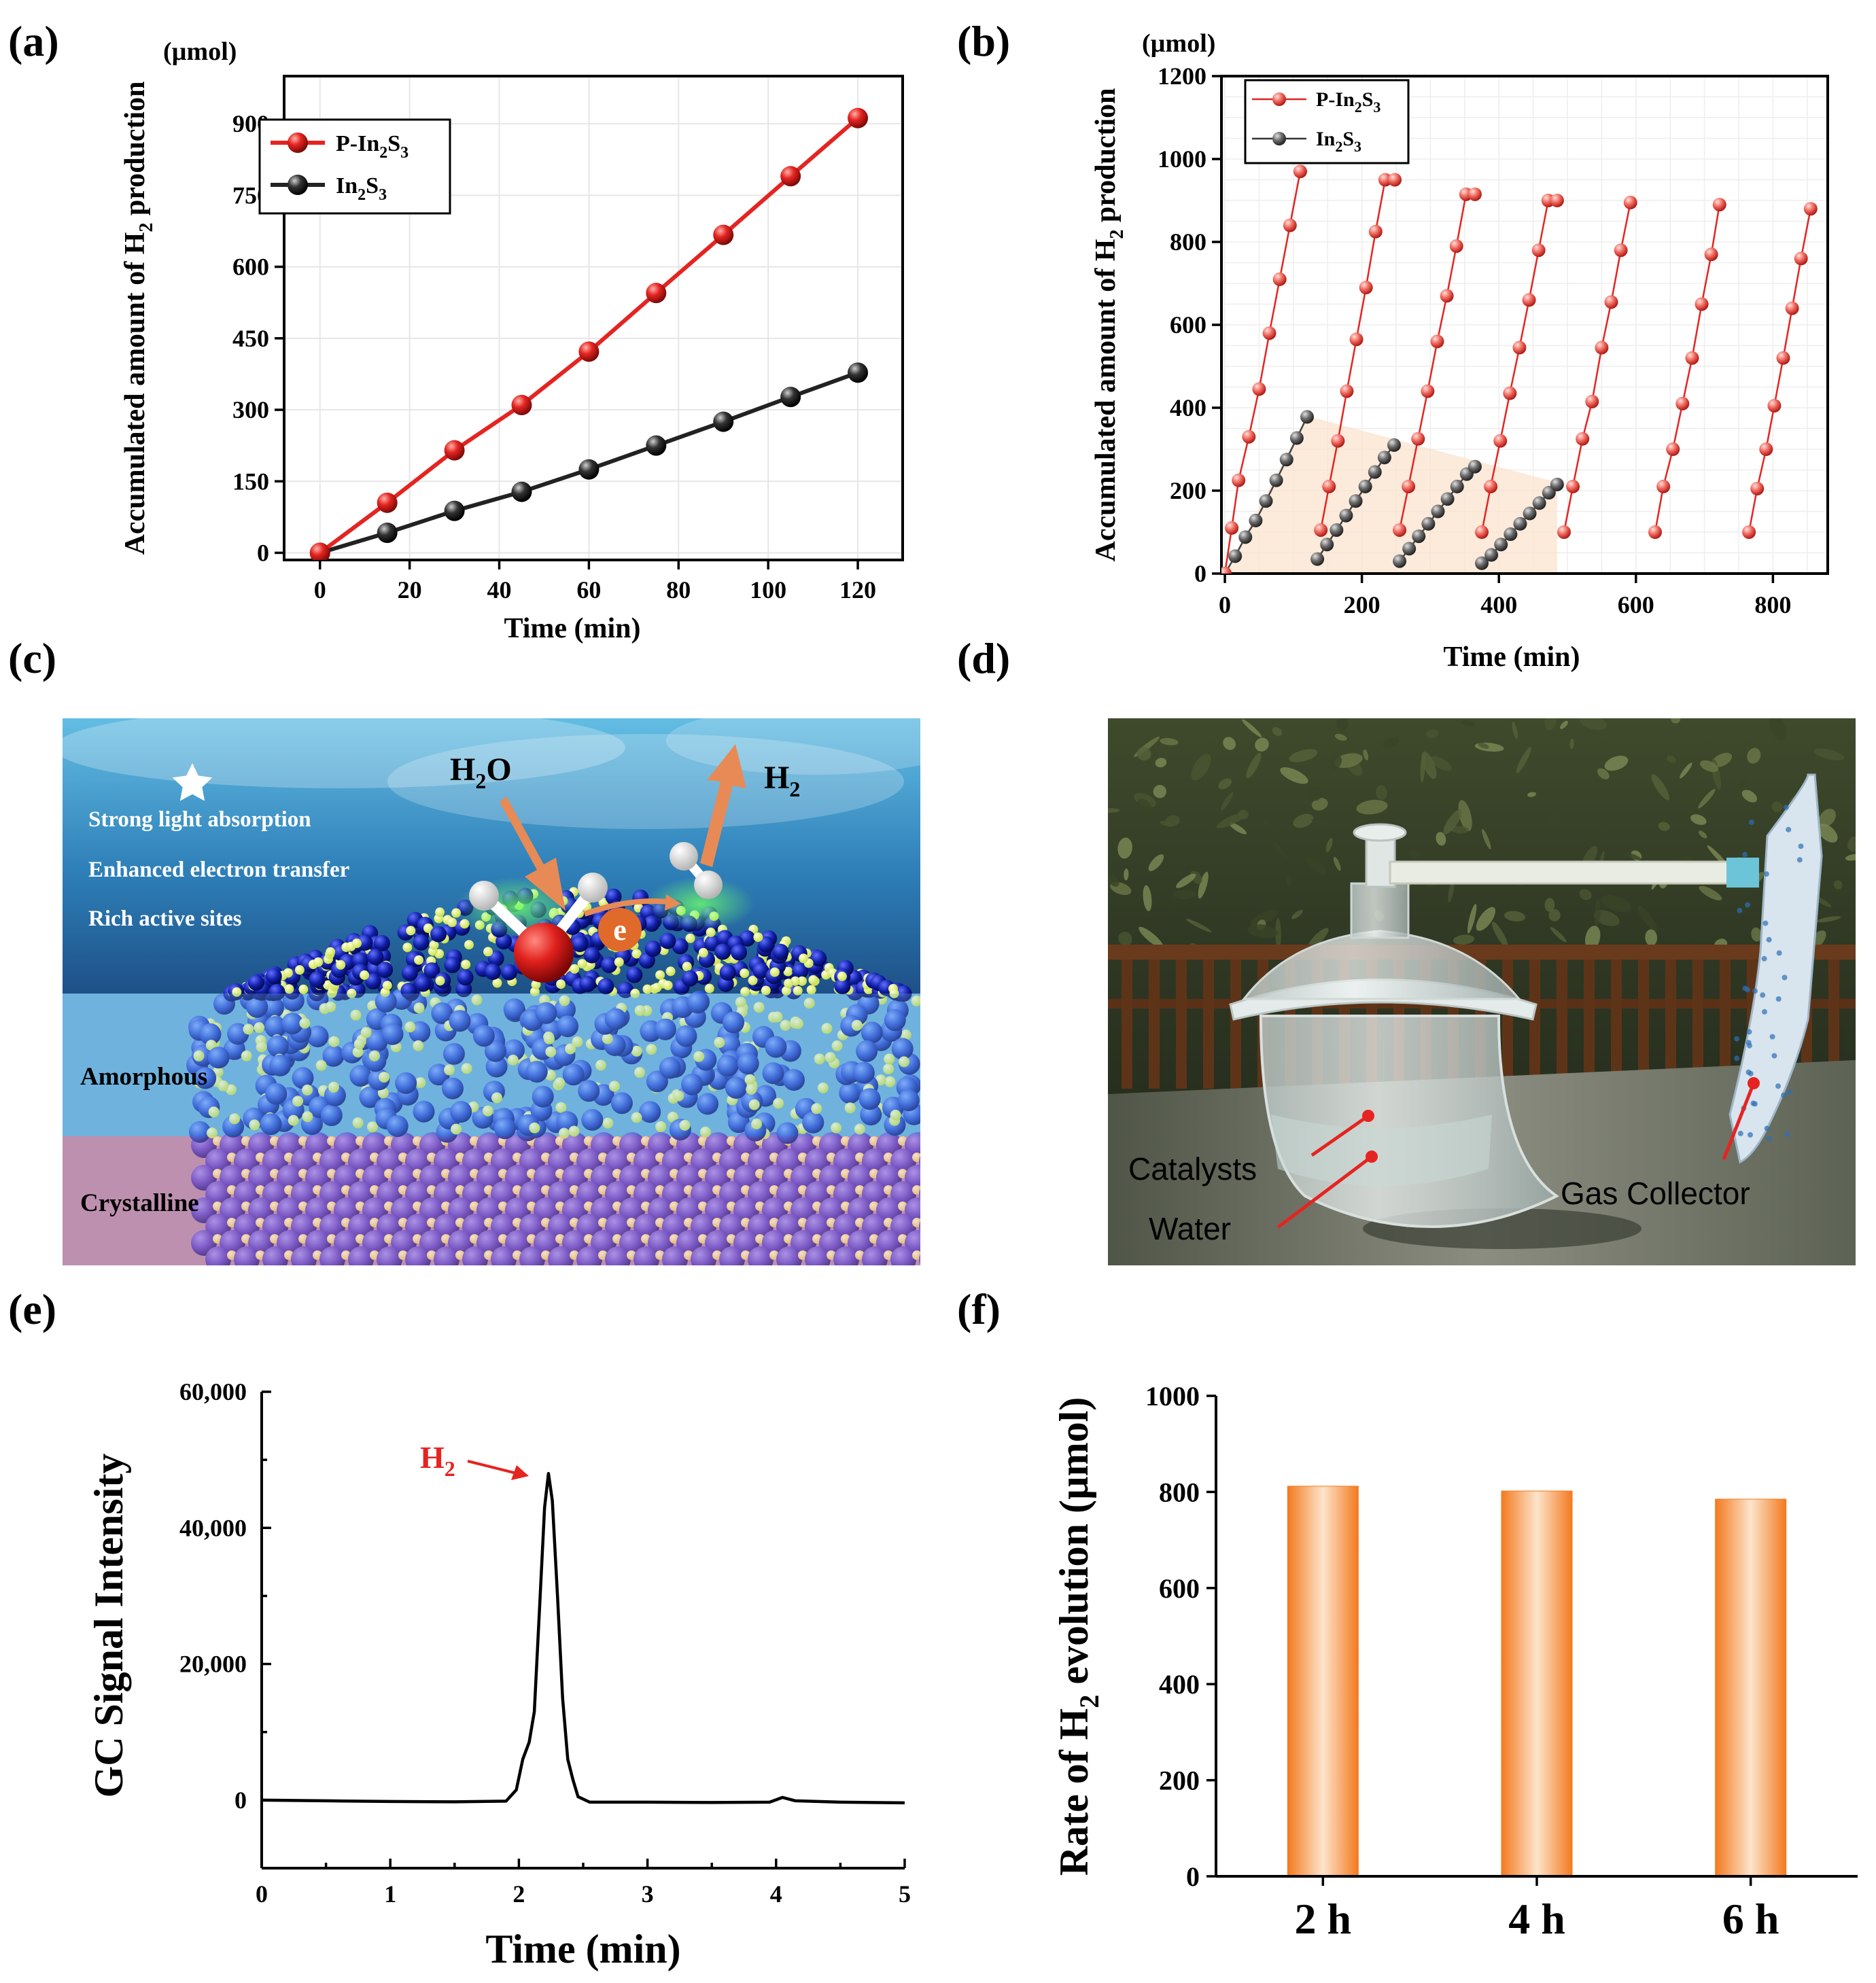 The image size is (1876, 1983). I want to click on chart-e-xlabel: Time (min), so click(582, 1949).